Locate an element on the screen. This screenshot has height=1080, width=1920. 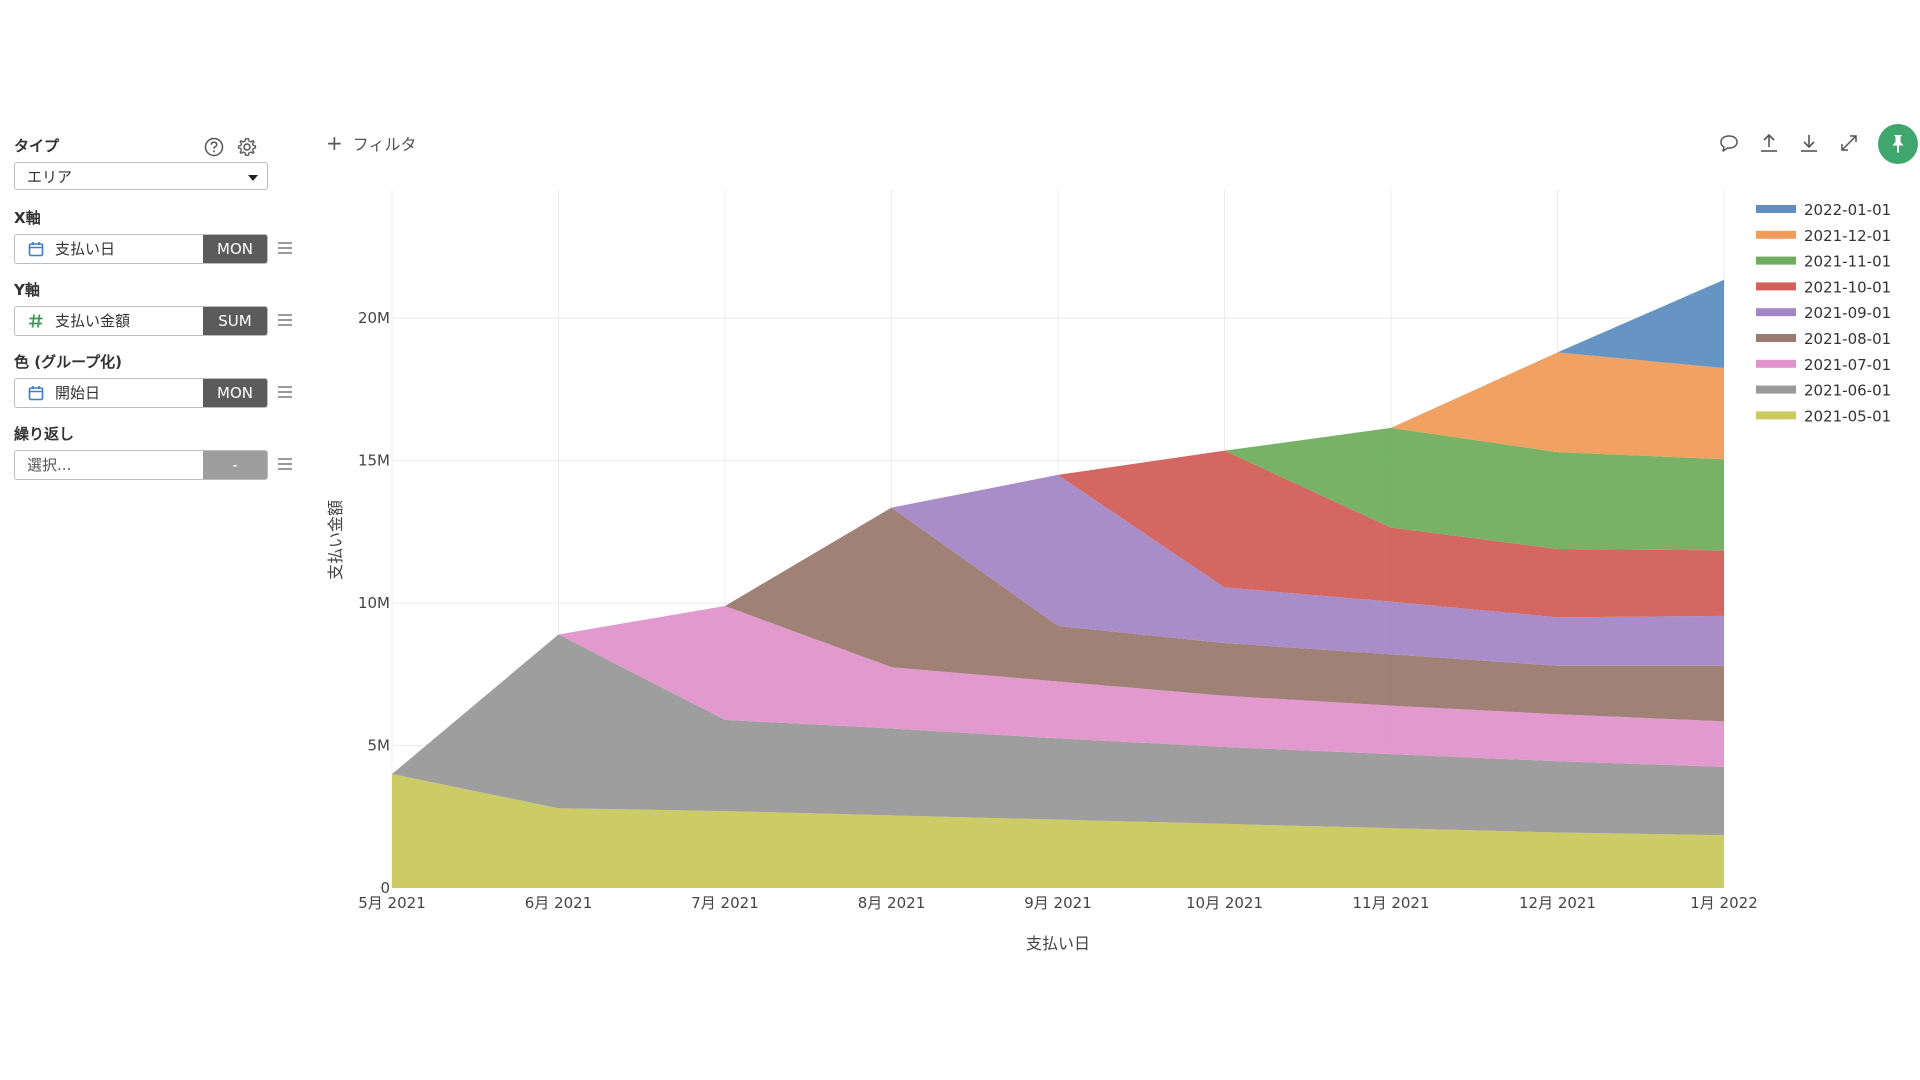
y-axis-title: 支払い金額 is located at coordinates (335, 540).